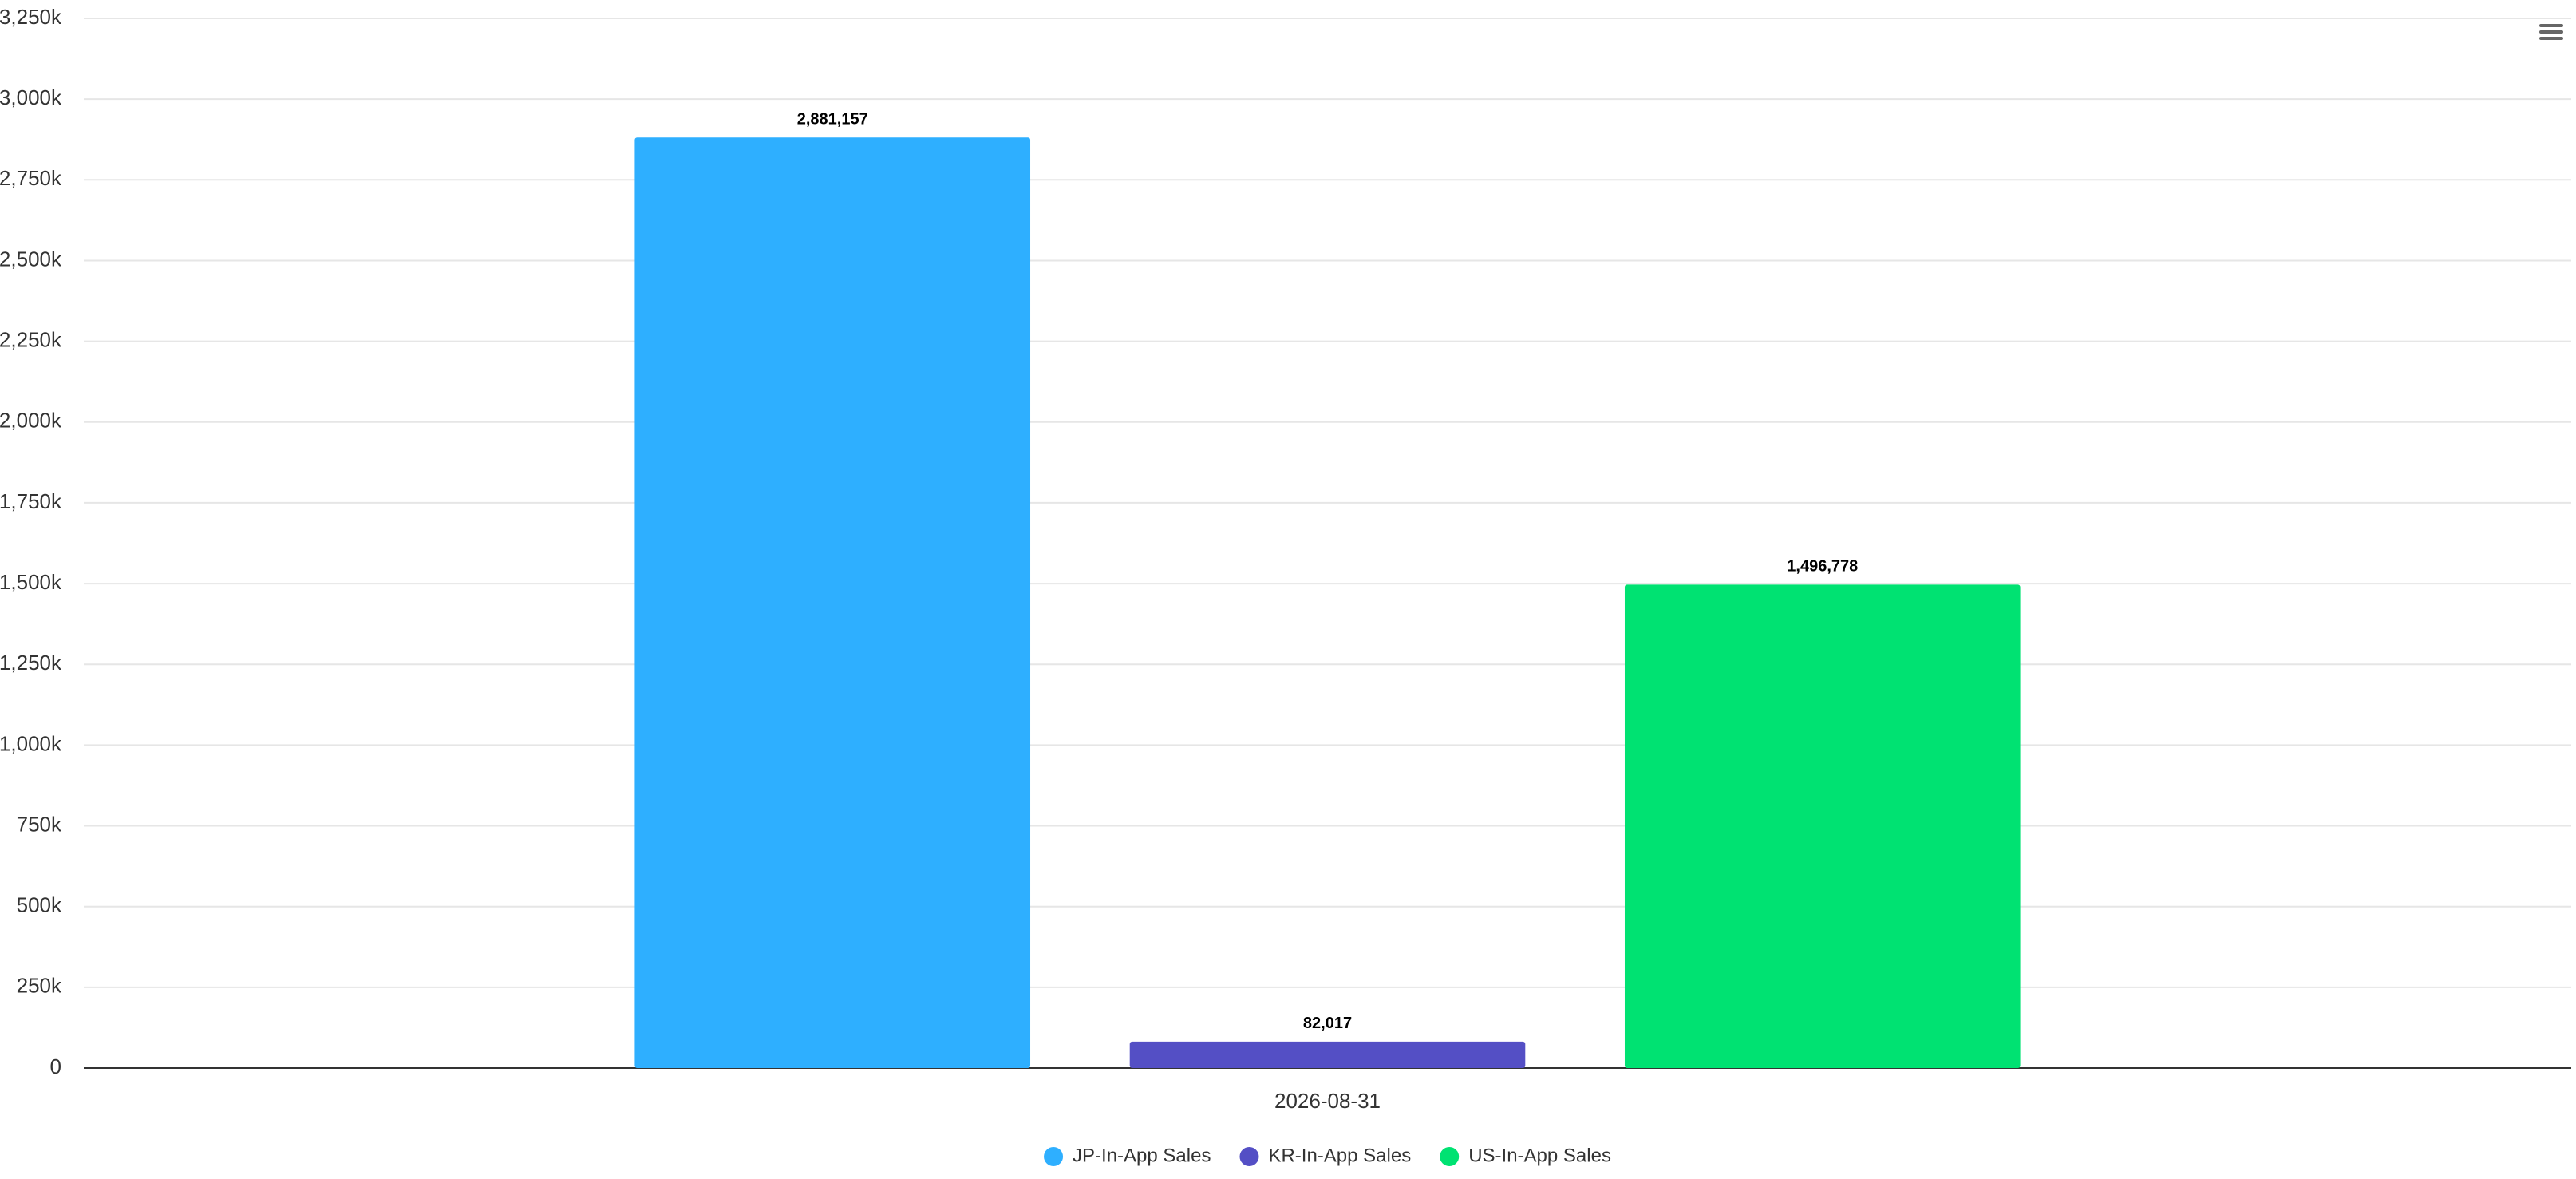 The height and width of the screenshot is (1179, 2576). Describe the element at coordinates (31, 97) in the screenshot. I see `y-tick-label: 3,000k` at that location.